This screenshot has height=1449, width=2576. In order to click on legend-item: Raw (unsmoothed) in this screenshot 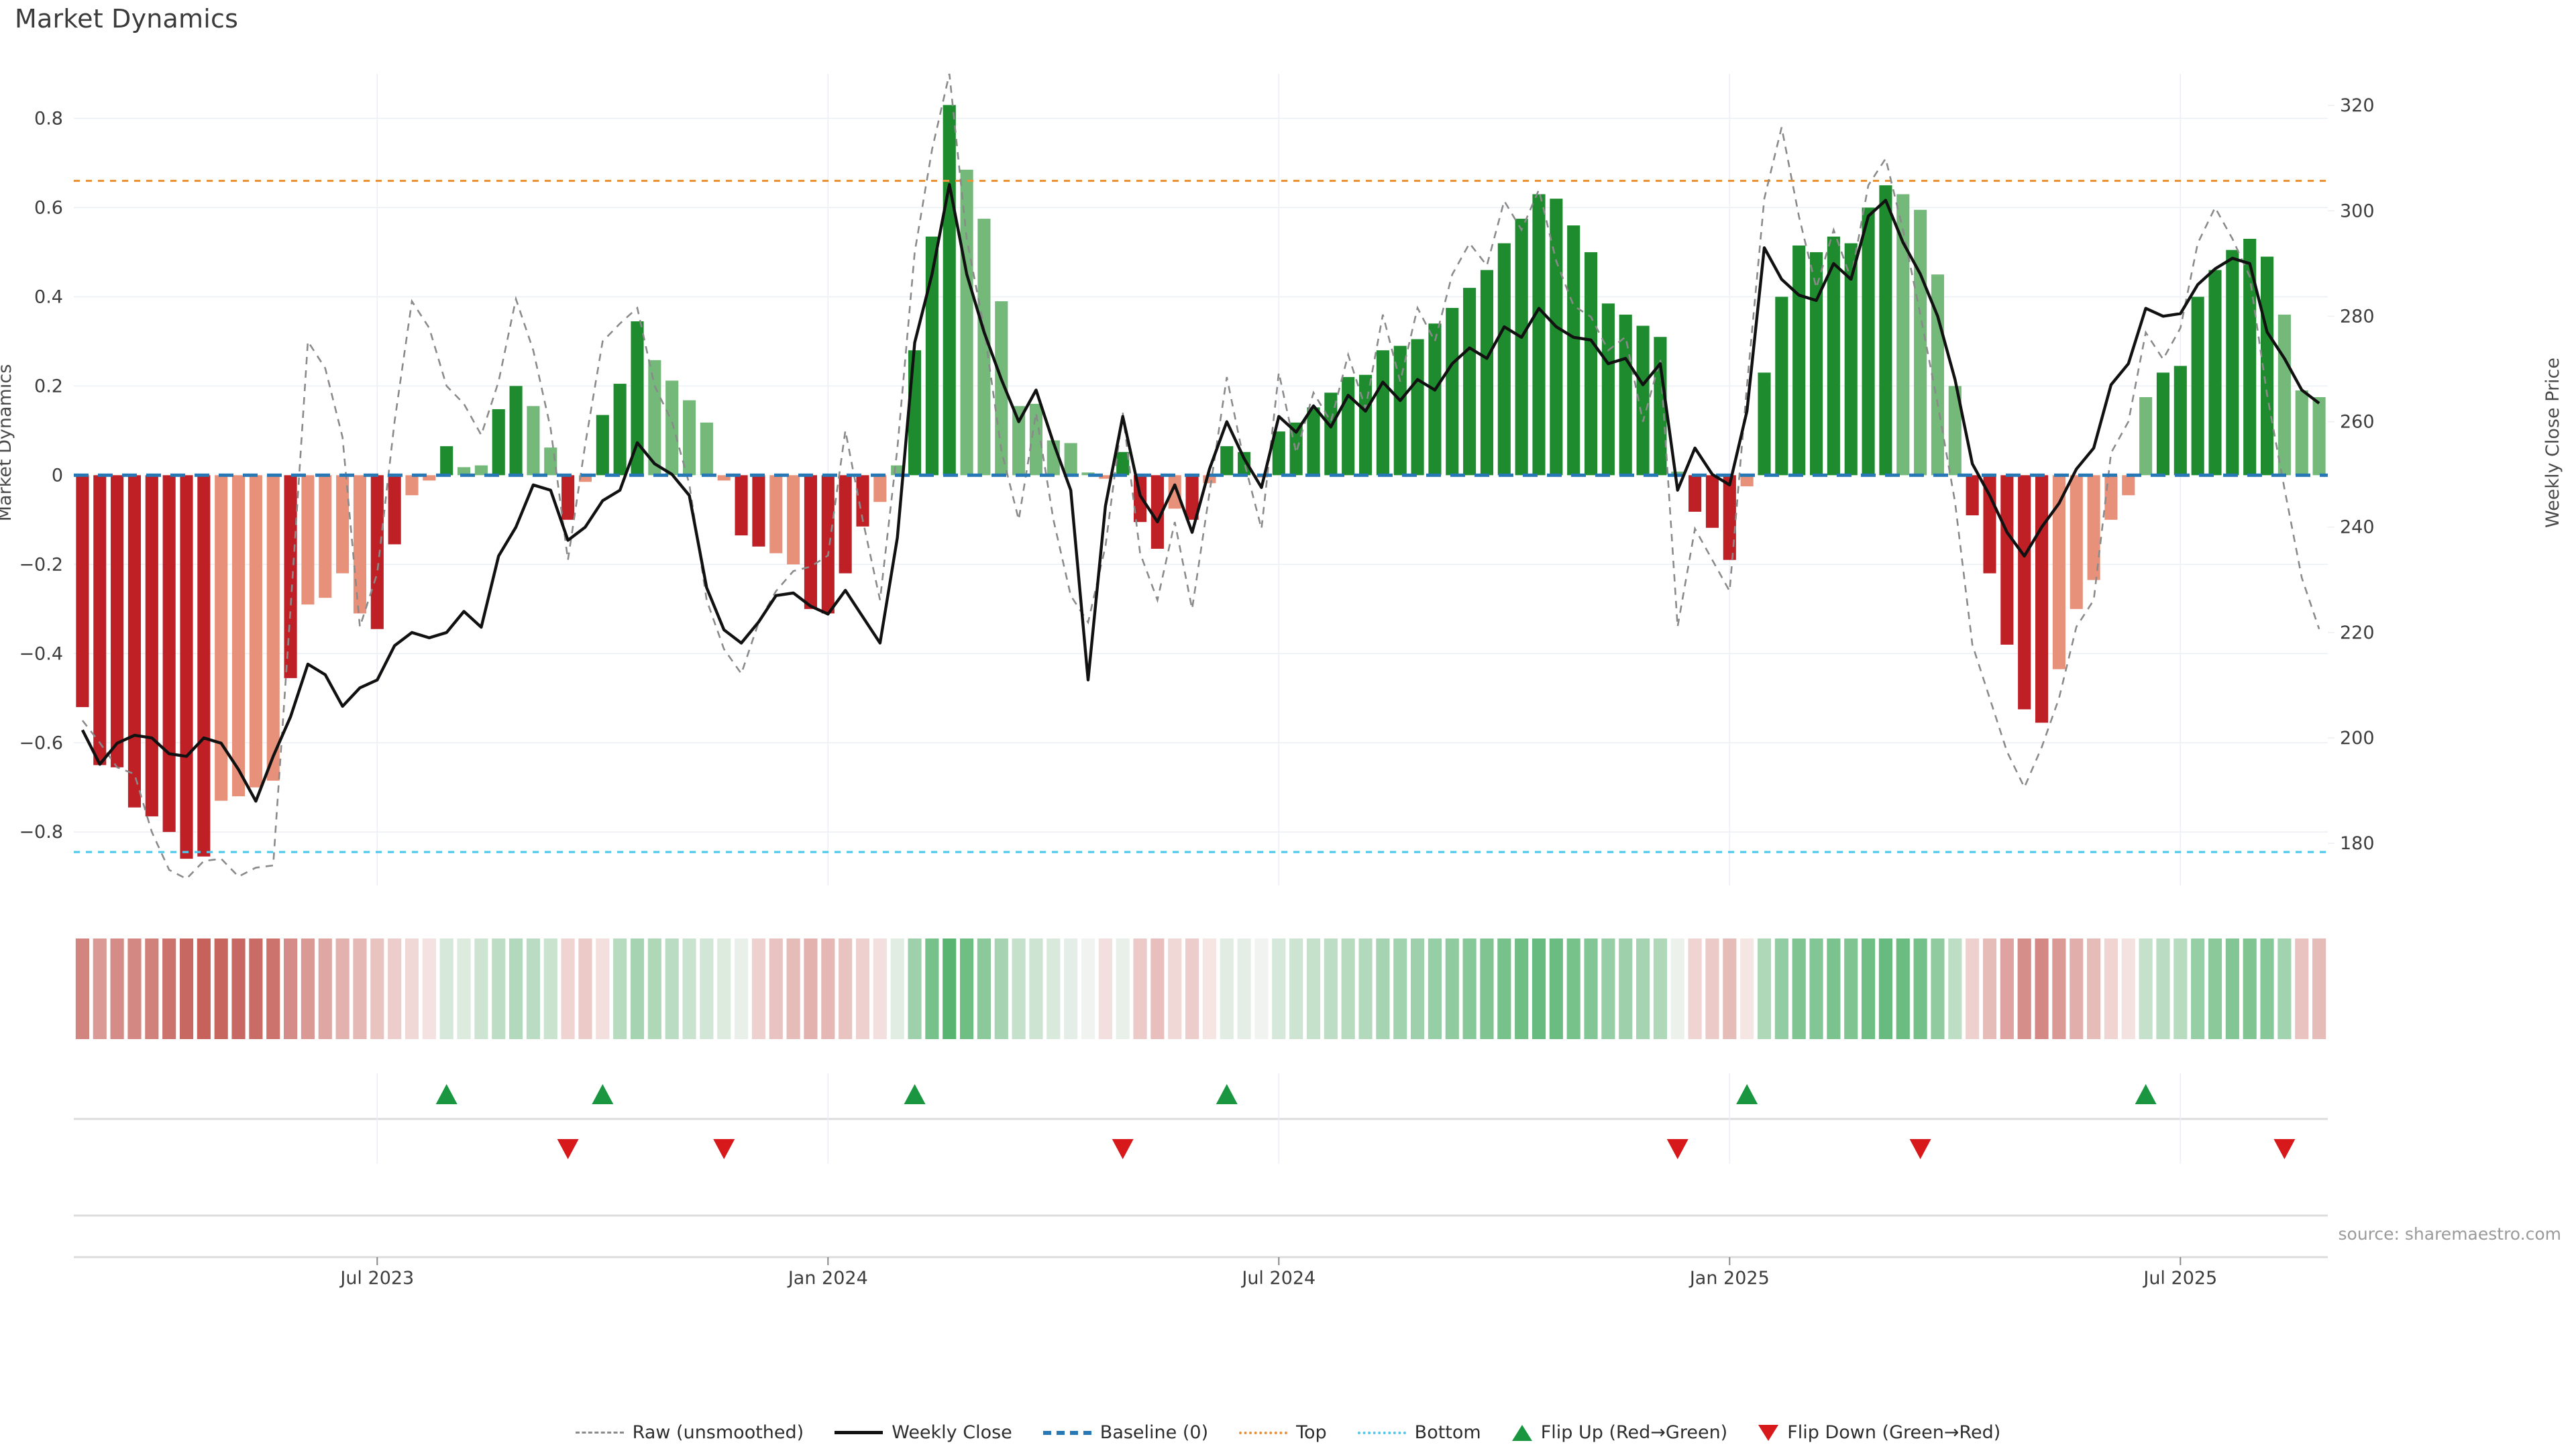, I will do `click(689, 1432)`.